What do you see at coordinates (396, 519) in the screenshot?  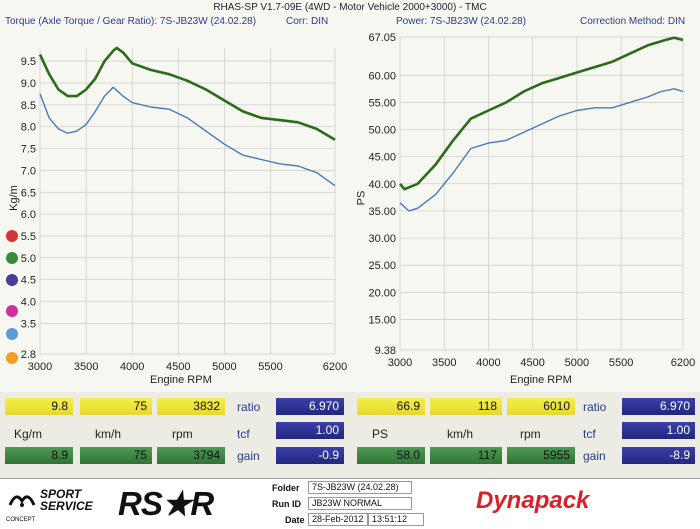 I see `time-value: 13:51:12` at bounding box center [396, 519].